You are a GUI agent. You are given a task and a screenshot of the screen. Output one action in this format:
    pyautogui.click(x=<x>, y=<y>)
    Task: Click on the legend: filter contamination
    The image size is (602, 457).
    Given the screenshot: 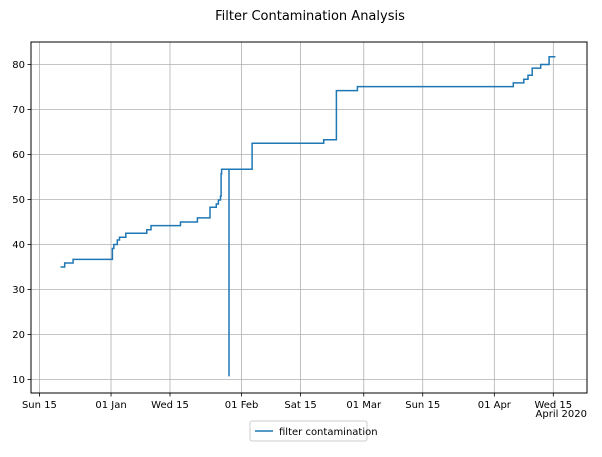 What is the action you would take?
    pyautogui.click(x=313, y=431)
    